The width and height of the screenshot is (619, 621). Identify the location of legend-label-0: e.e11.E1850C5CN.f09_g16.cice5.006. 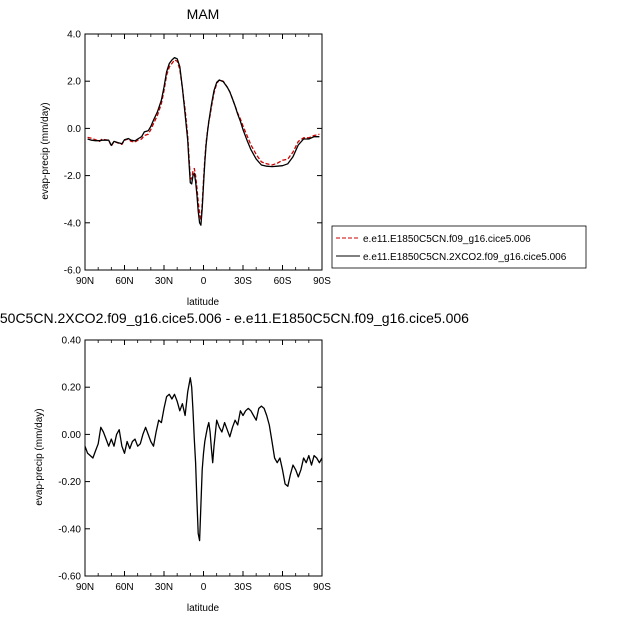
(447, 239).